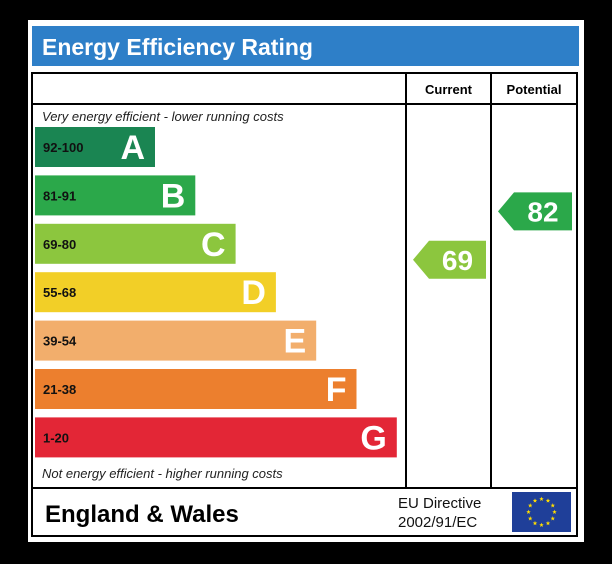 The image size is (612, 564). Describe the element at coordinates (155, 292) in the screenshot. I see `band-d` at that location.